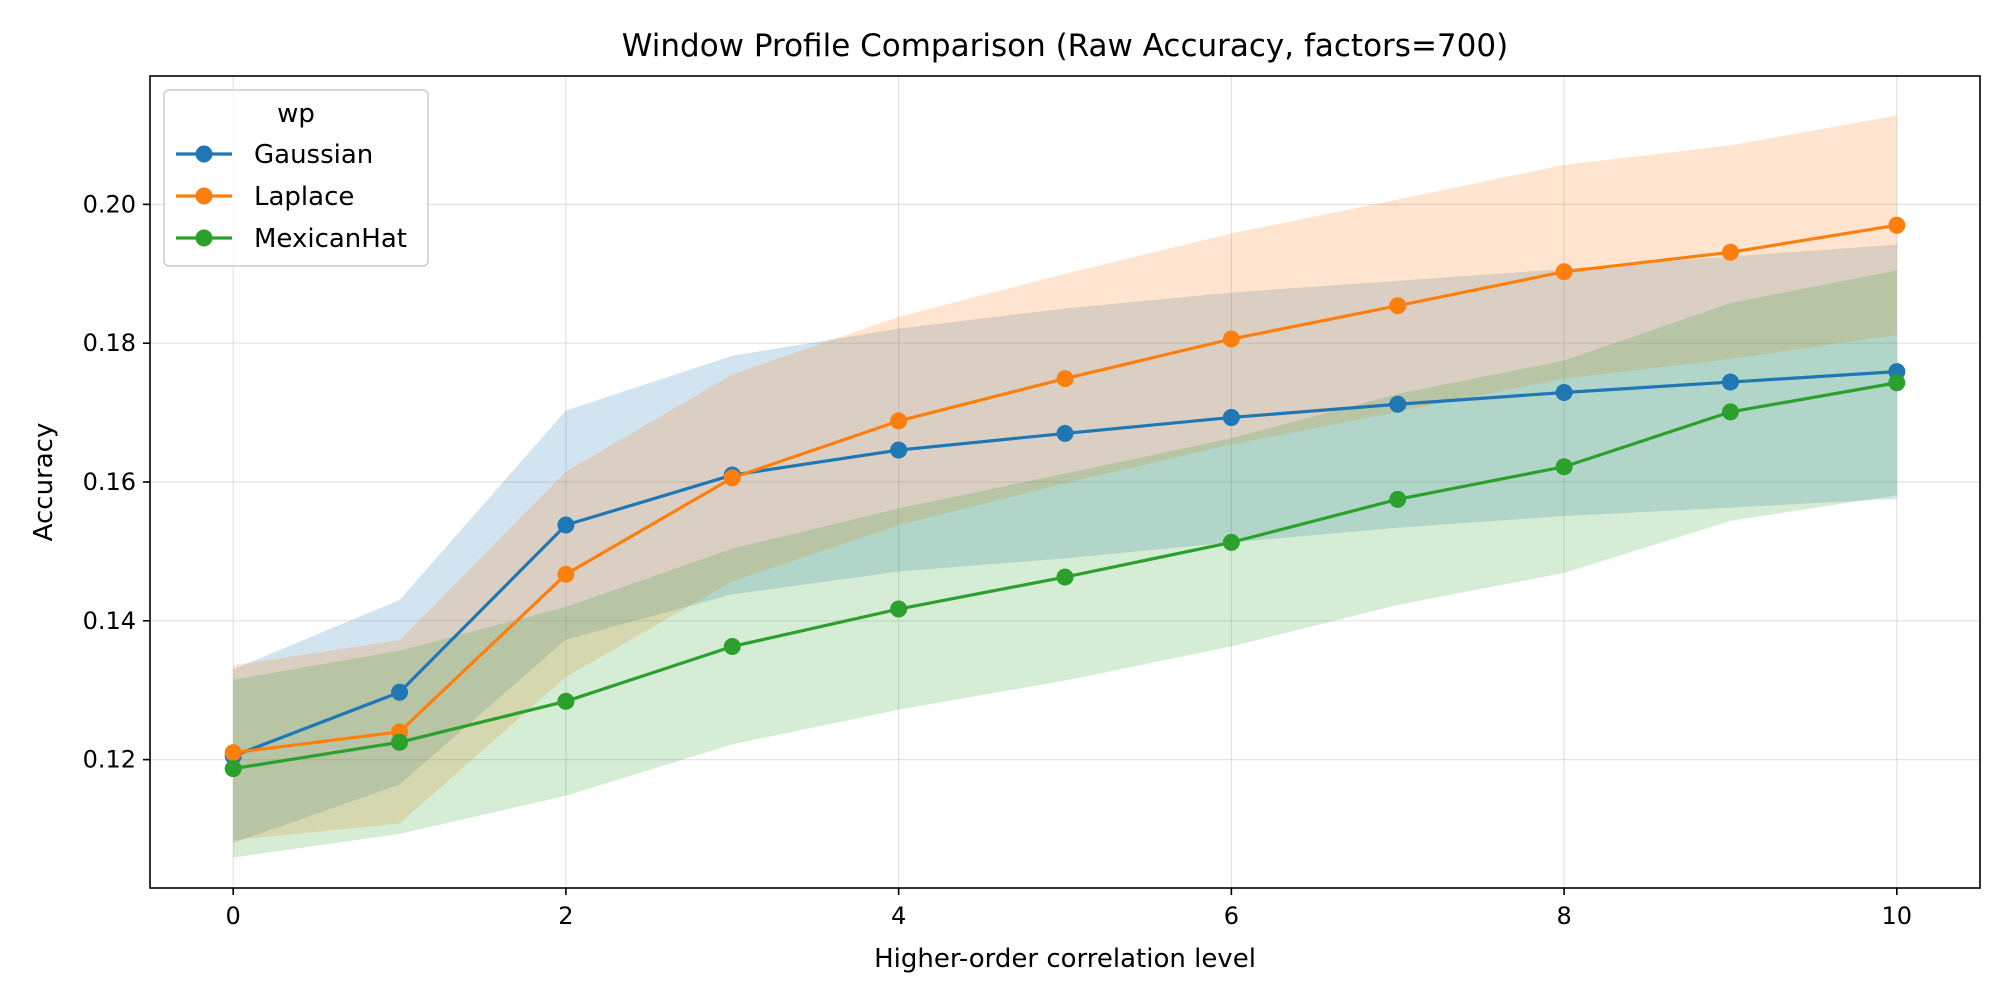 The image size is (2000, 1004). What do you see at coordinates (204, 196) in the screenshot?
I see `legend-marker-laplace` at bounding box center [204, 196].